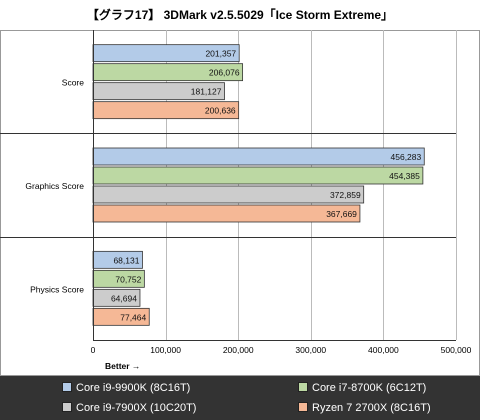  What do you see at coordinates (54, 186) in the screenshot?
I see `category-label: Graphics Score` at bounding box center [54, 186].